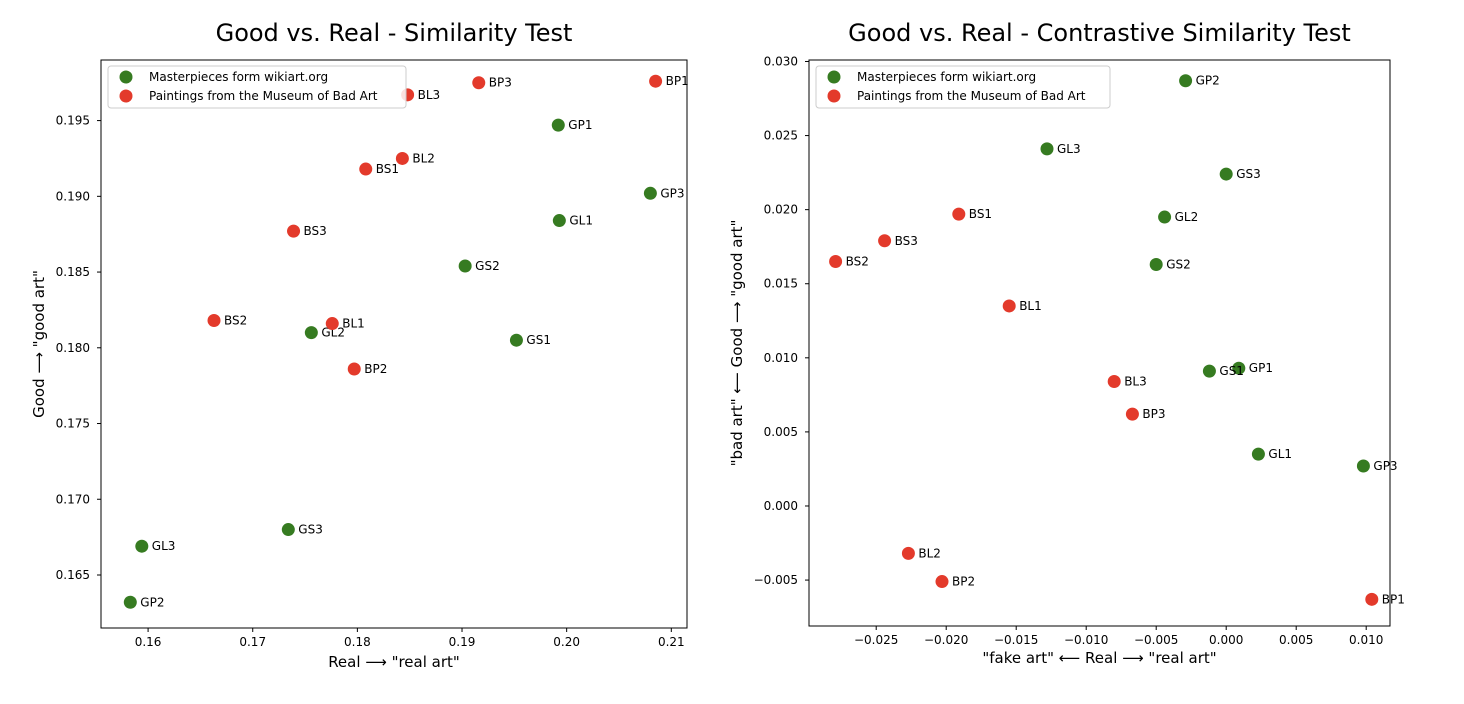  What do you see at coordinates (929, 553) in the screenshot?
I see `point-label-bl2: BL2` at bounding box center [929, 553].